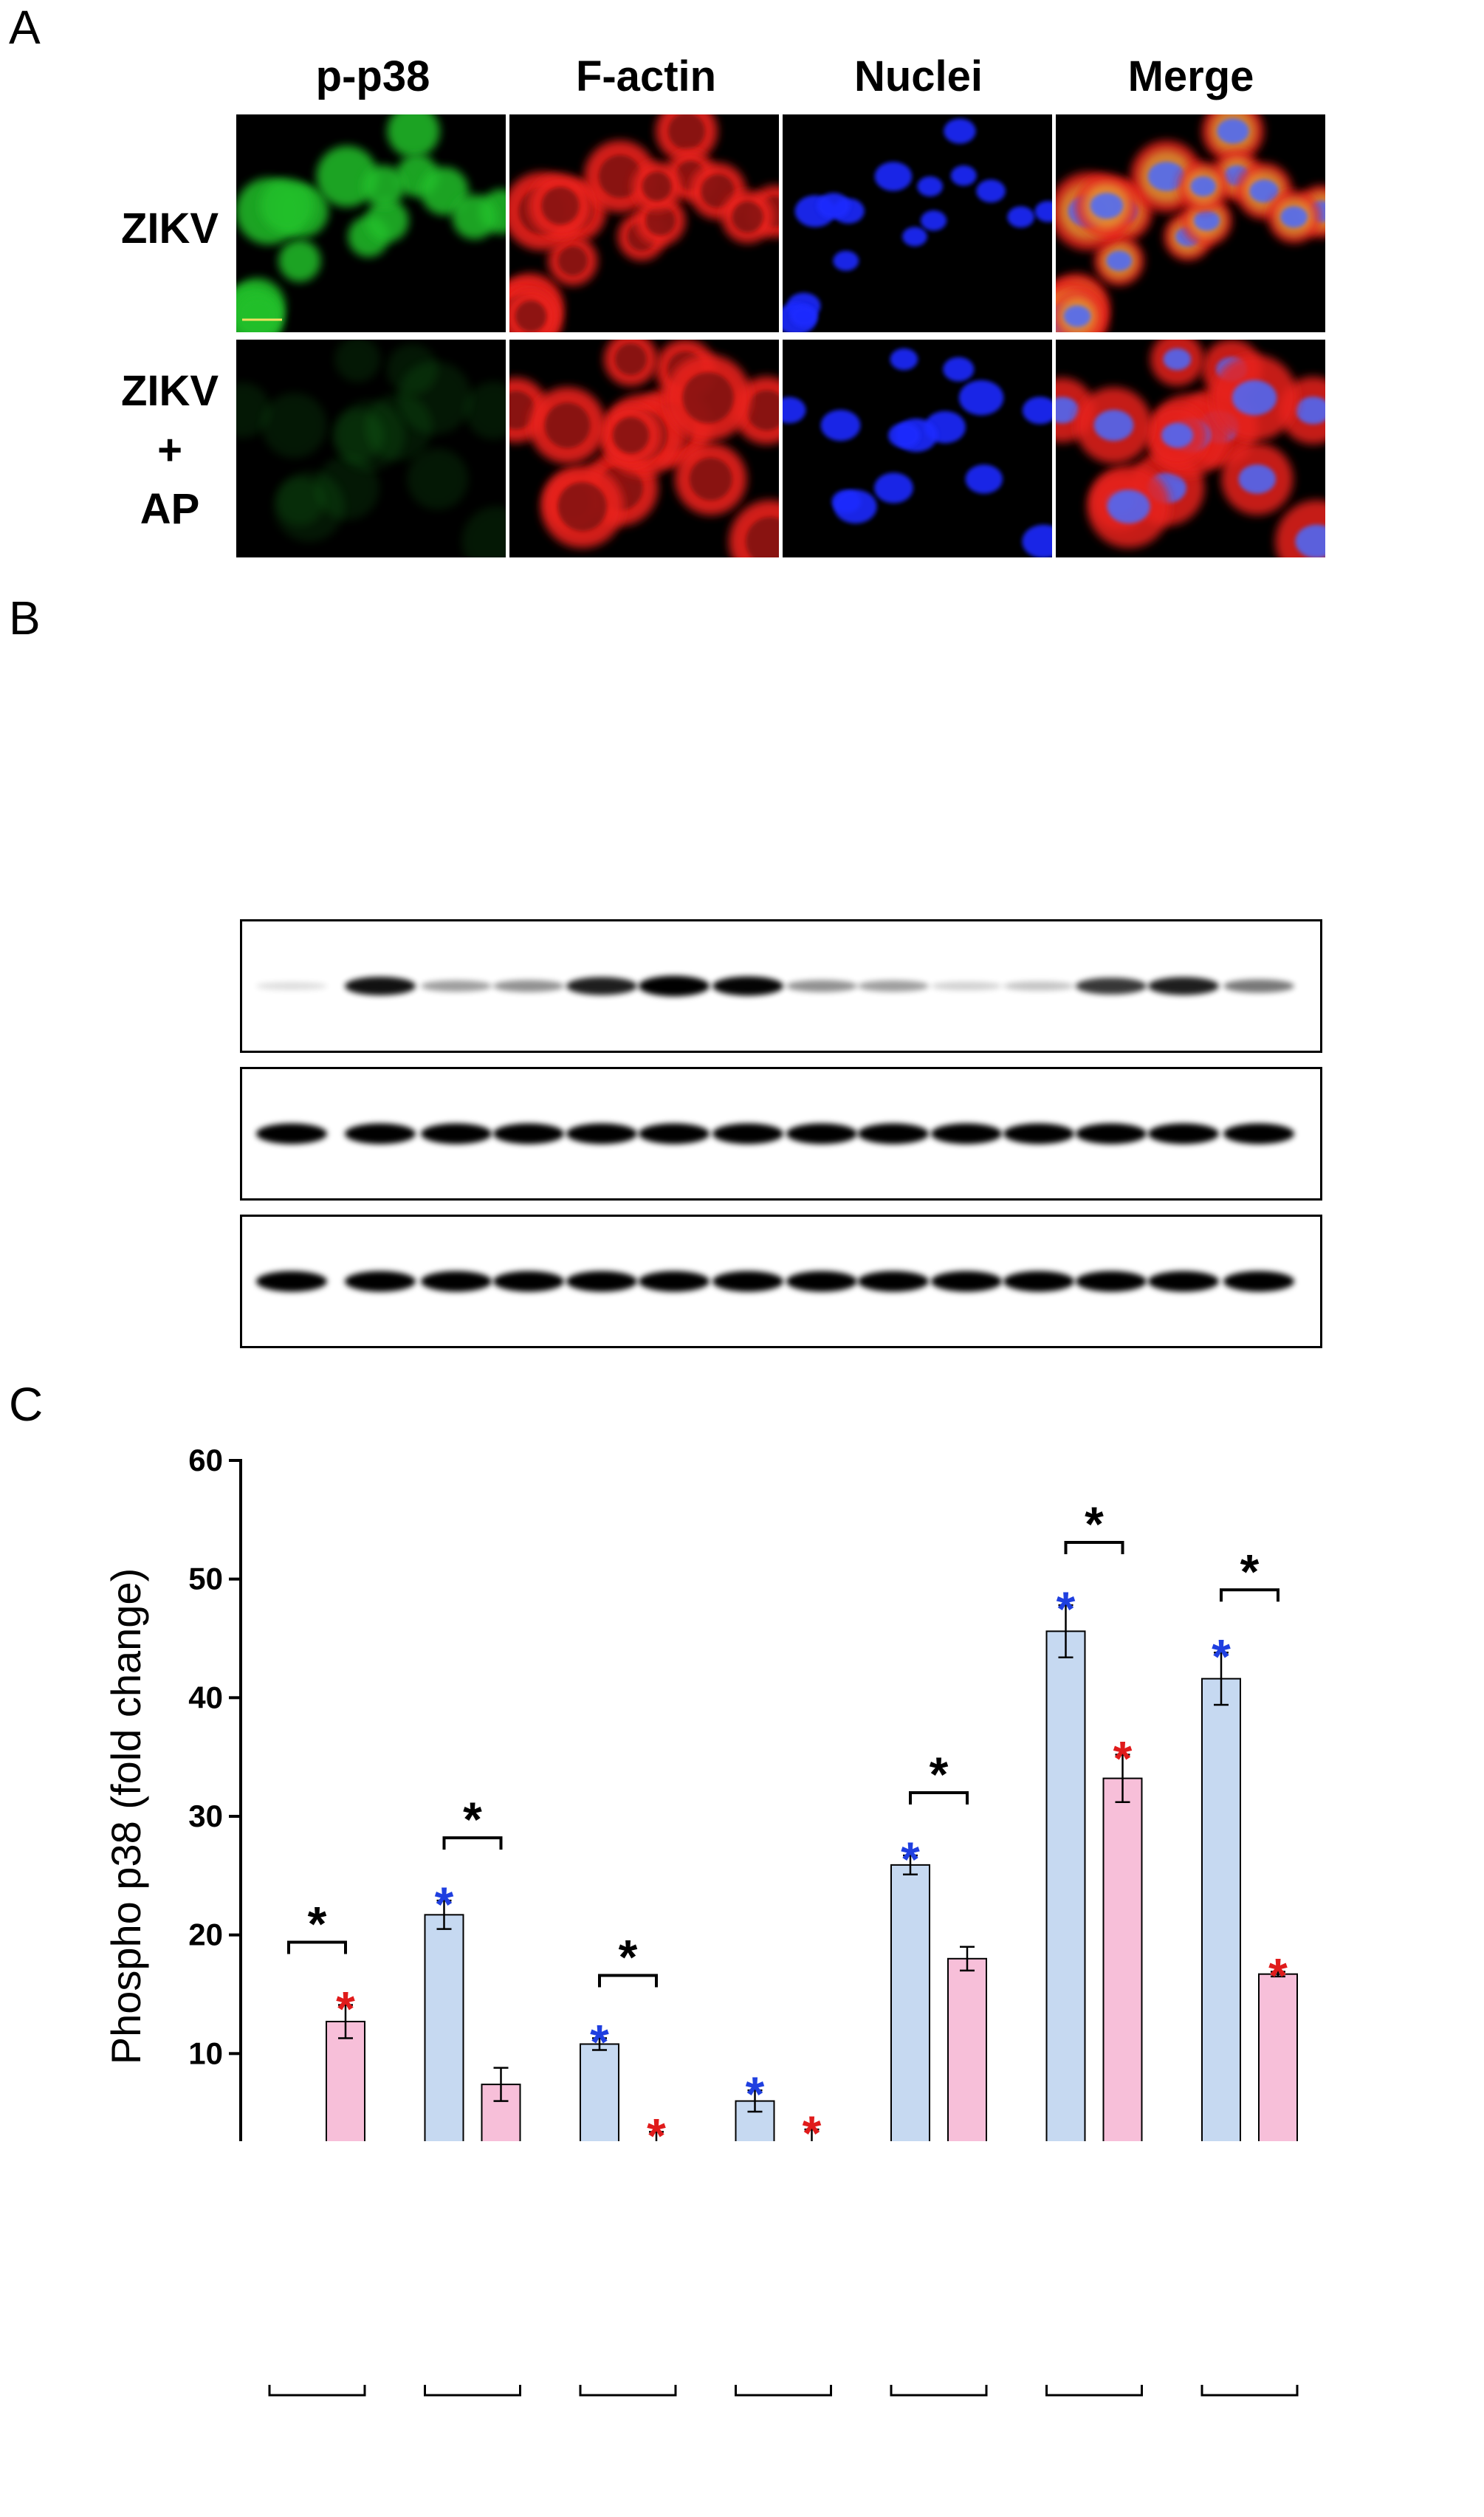  What do you see at coordinates (371, 223) in the screenshot?
I see `micrograph-p-p38-row1` at bounding box center [371, 223].